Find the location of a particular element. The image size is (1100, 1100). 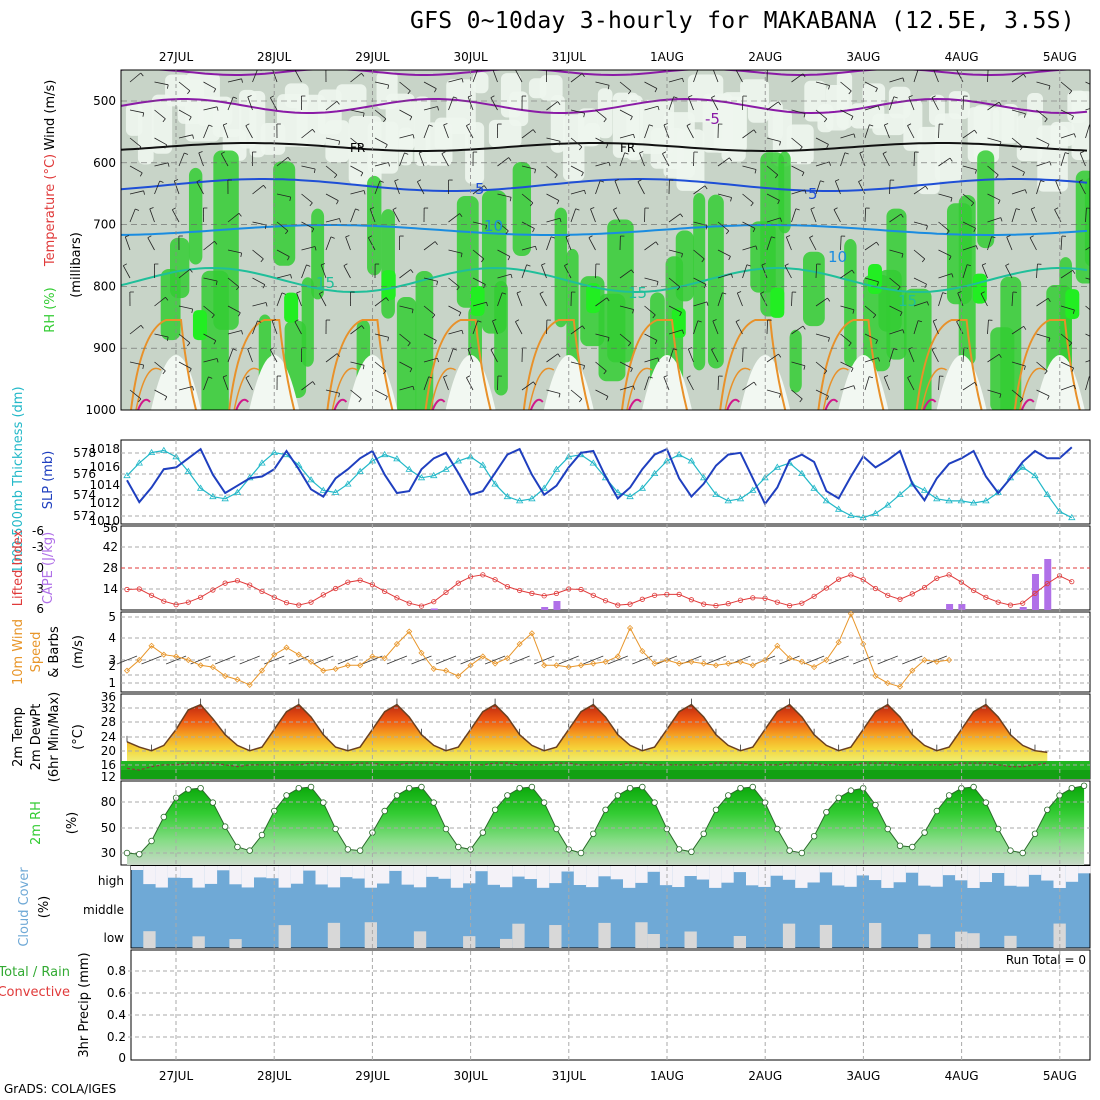

axis-tick: 572 is located at coordinates (84, 516).